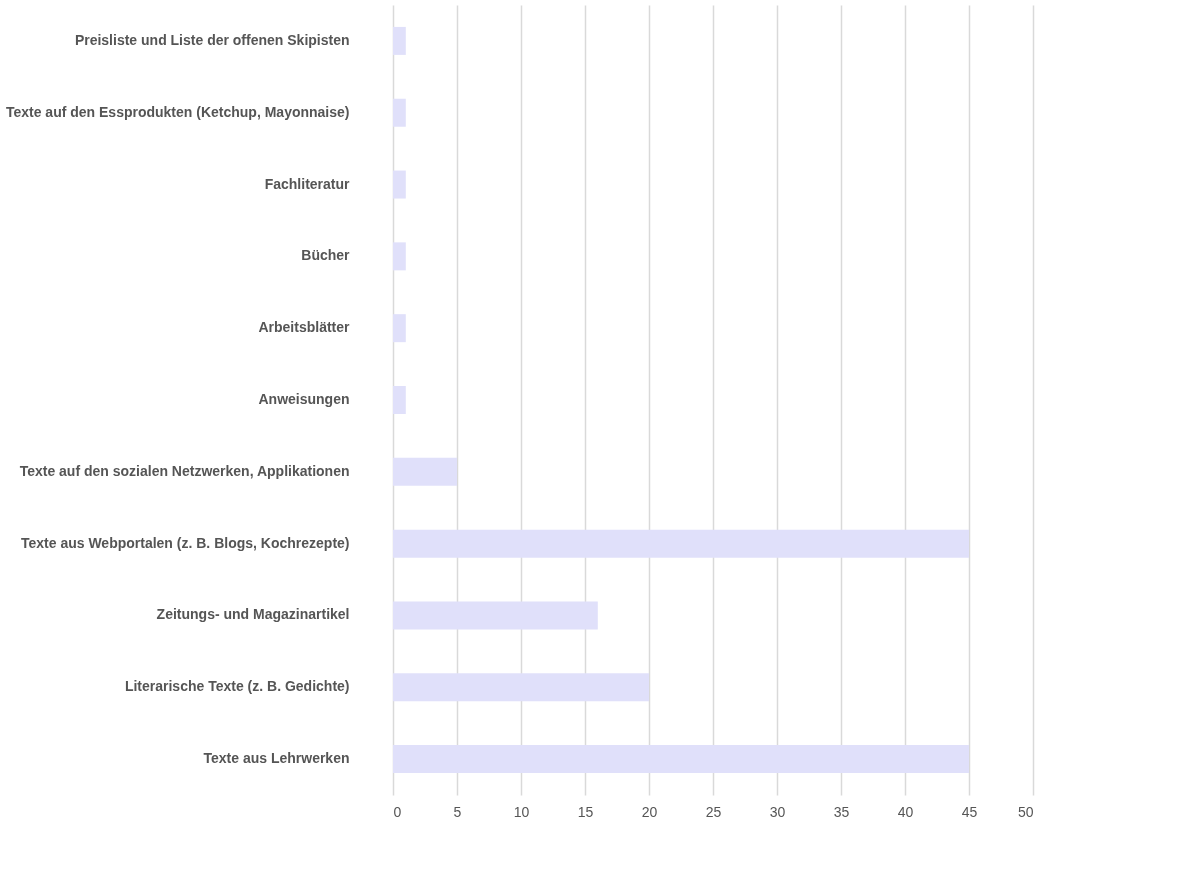  Describe the element at coordinates (585, 811) in the screenshot. I see `x-tick-label: 15` at that location.